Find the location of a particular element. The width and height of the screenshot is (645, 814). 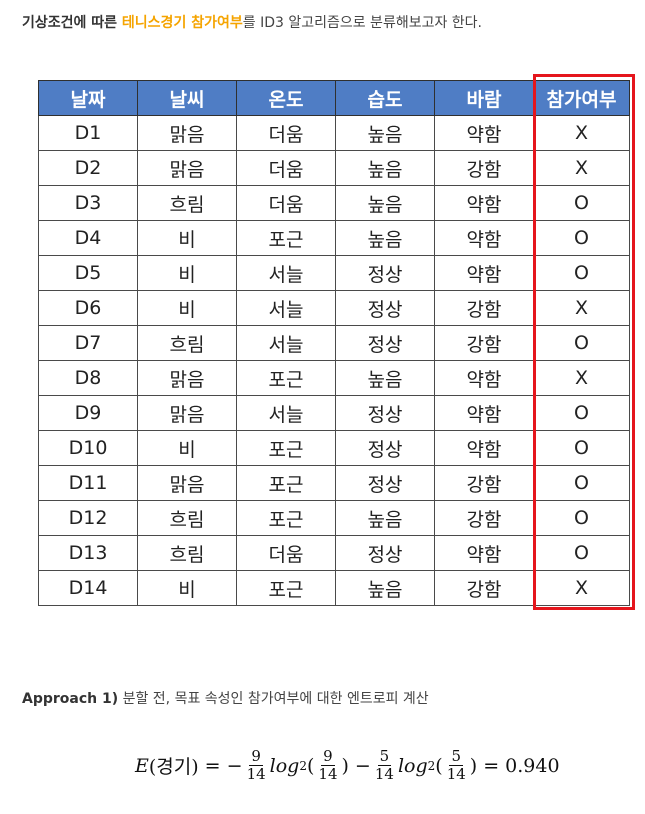

table-row: D4 비 포근 높음 약함 O is located at coordinates (334, 238).